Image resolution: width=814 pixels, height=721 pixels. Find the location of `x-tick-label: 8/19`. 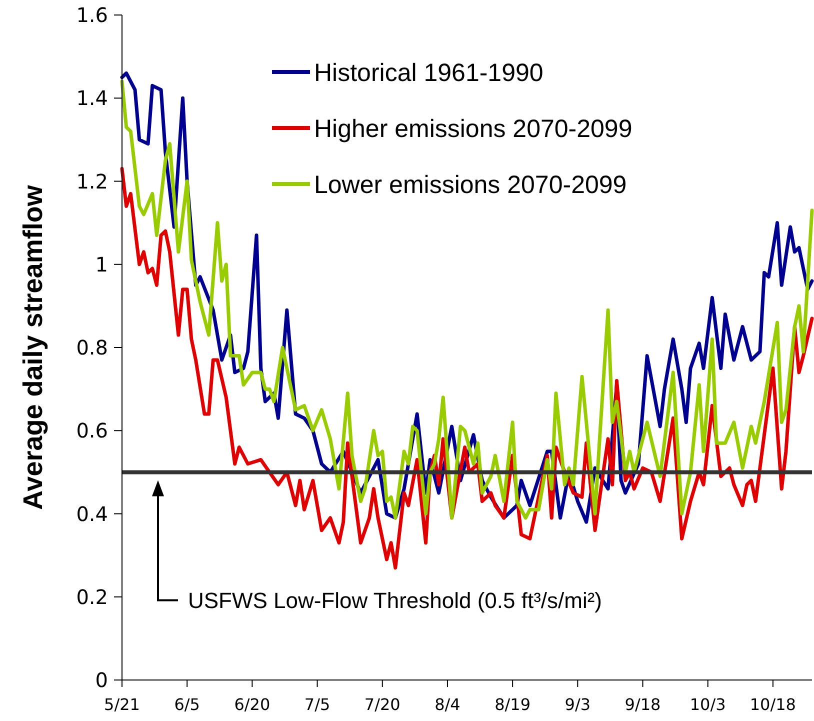

x-tick-label: 8/19 is located at coordinates (512, 704).